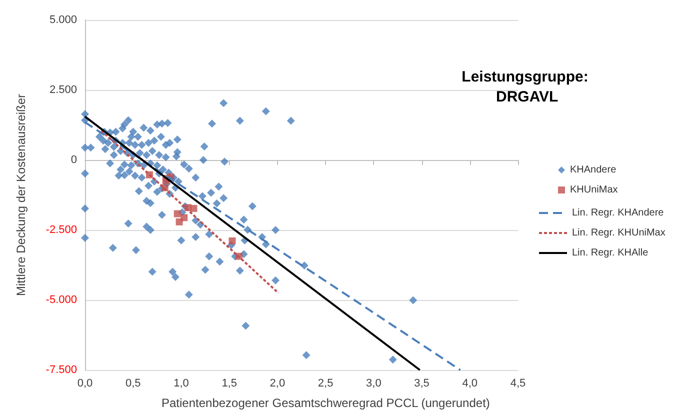  What do you see at coordinates (593, 170) in the screenshot?
I see `legend-label: KHAndere` at bounding box center [593, 170].